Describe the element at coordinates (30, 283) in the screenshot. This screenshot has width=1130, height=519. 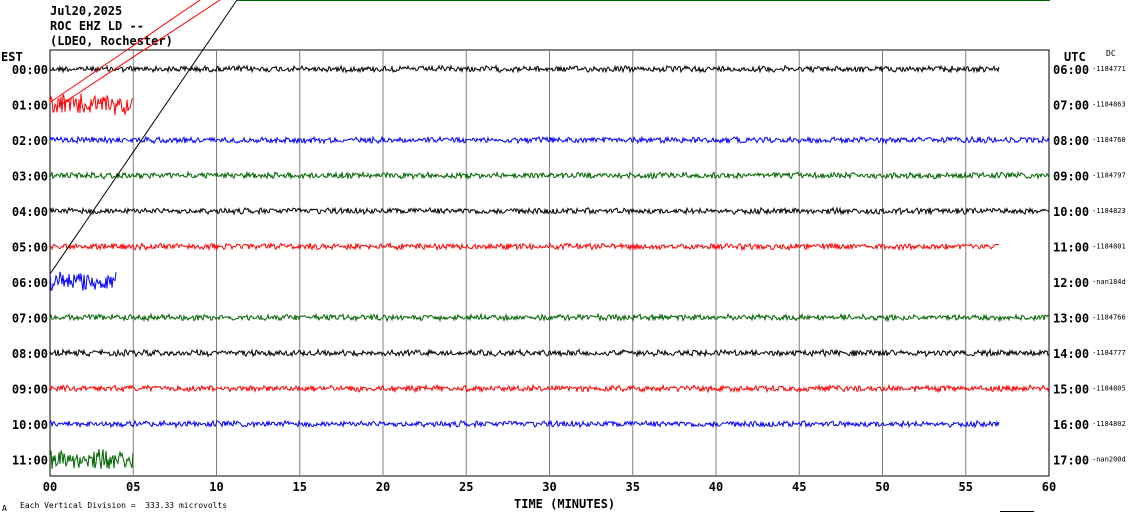
I see `est-hour-label: 06:00` at that location.